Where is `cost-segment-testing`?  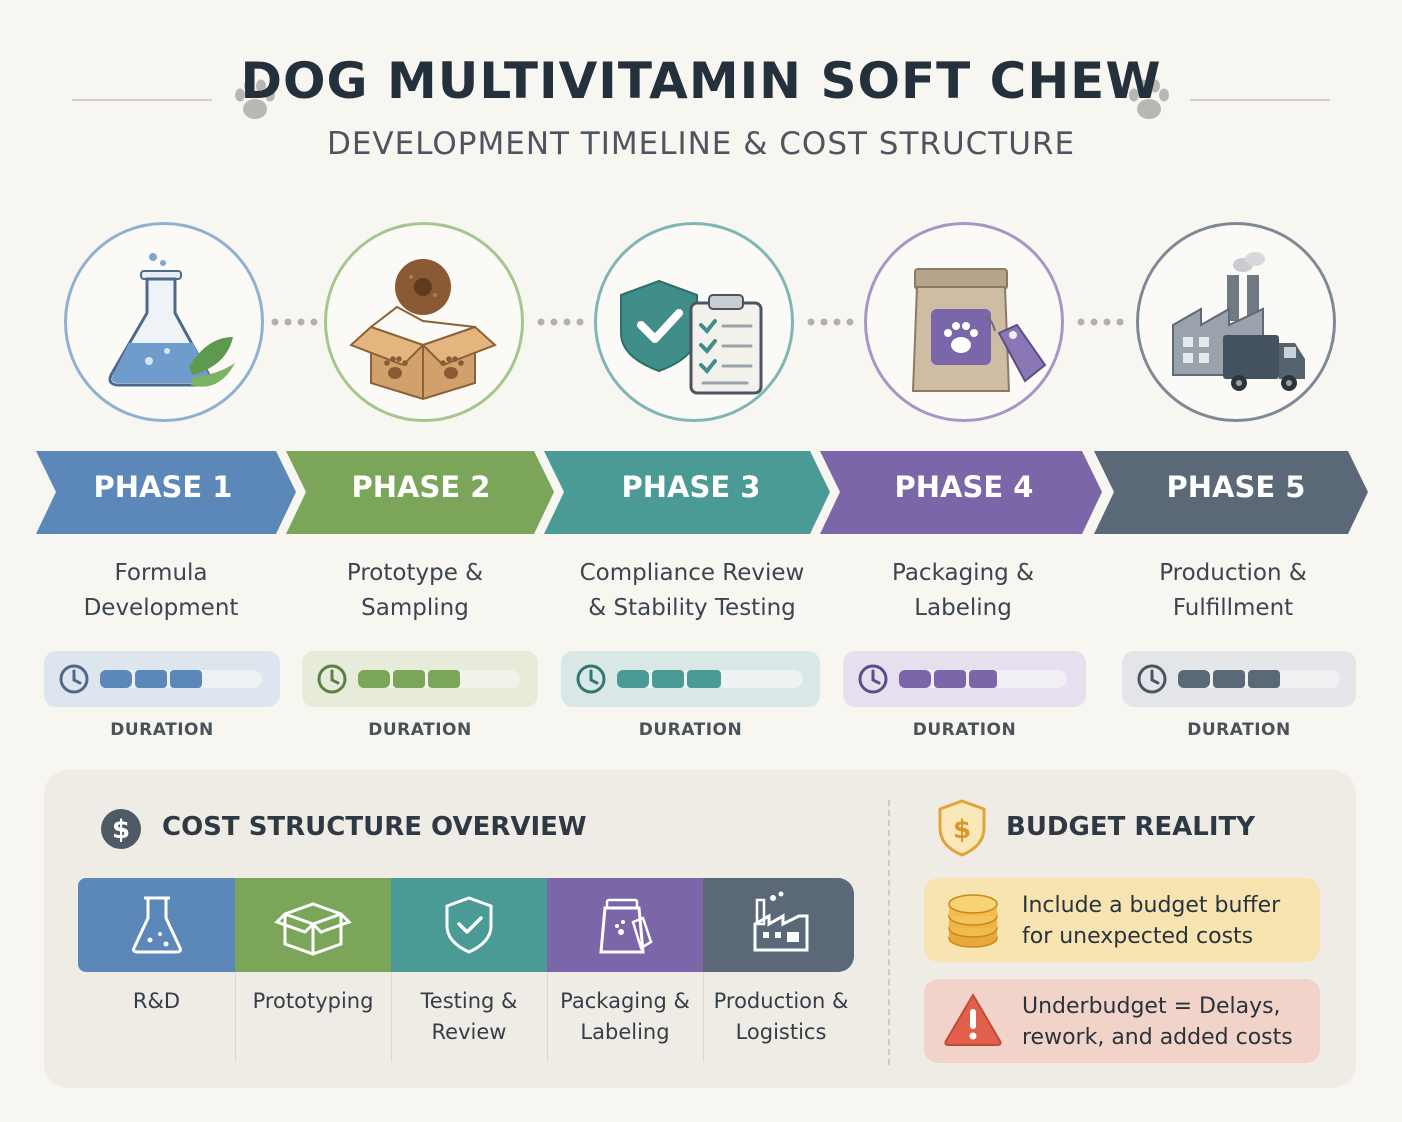
cost-segment-testing is located at coordinates (469, 925).